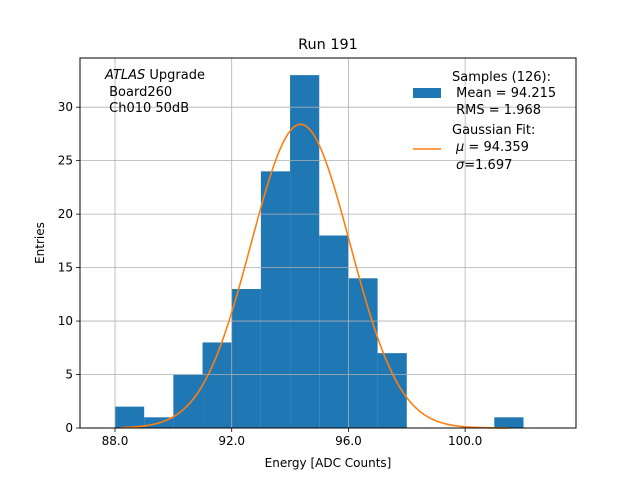  I want to click on y-tick-label: 5, so click(69, 375).